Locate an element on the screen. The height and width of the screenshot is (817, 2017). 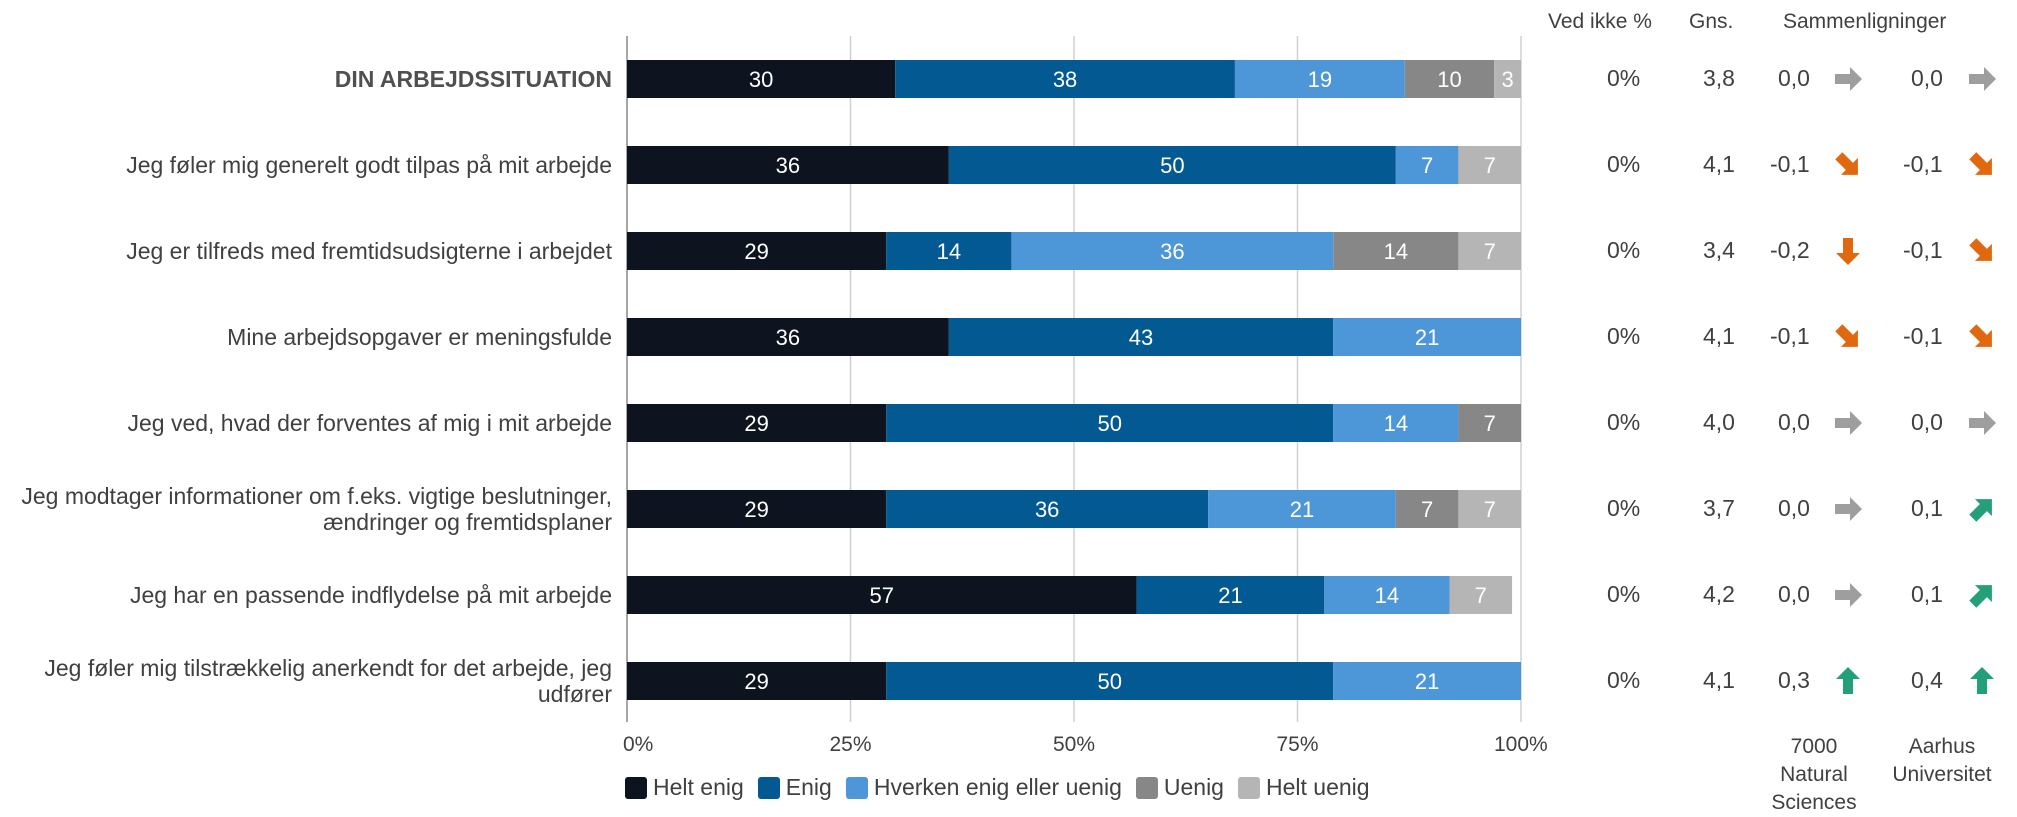
x-tick-label: 50% is located at coordinates (1074, 744).